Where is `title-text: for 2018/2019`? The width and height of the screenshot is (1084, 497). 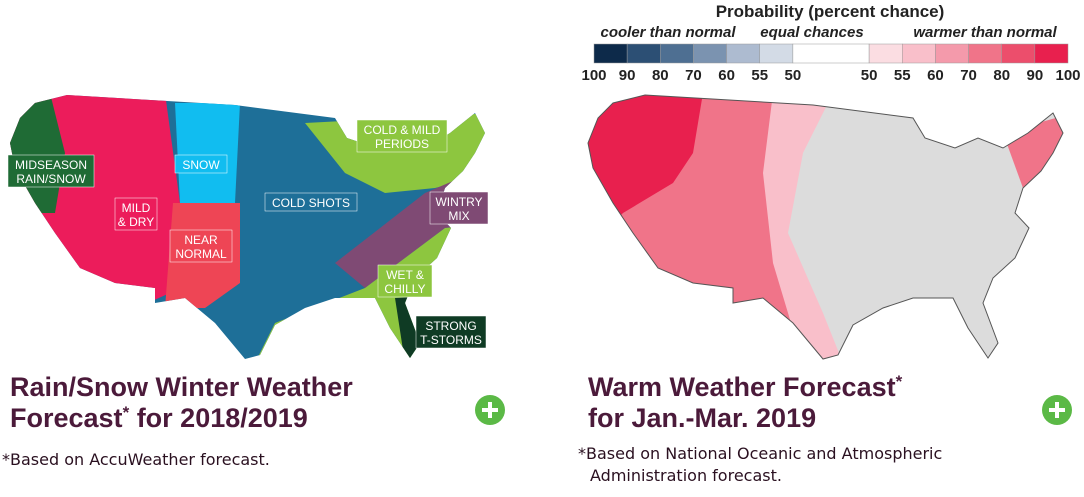
title-text: for 2018/2019 is located at coordinates (218, 418).